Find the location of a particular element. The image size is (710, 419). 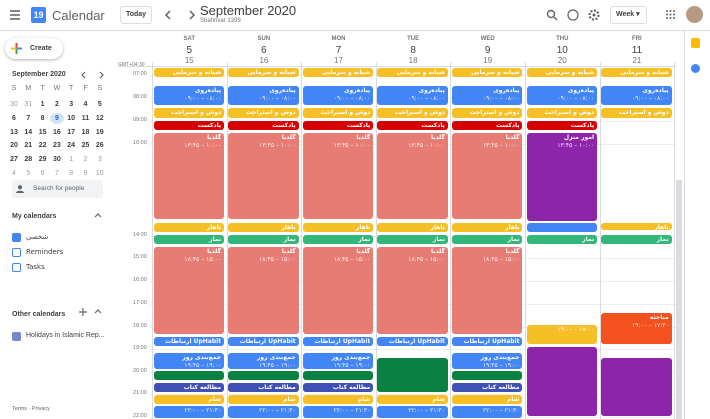

day-date: 11 is located at coordinates (637, 50).